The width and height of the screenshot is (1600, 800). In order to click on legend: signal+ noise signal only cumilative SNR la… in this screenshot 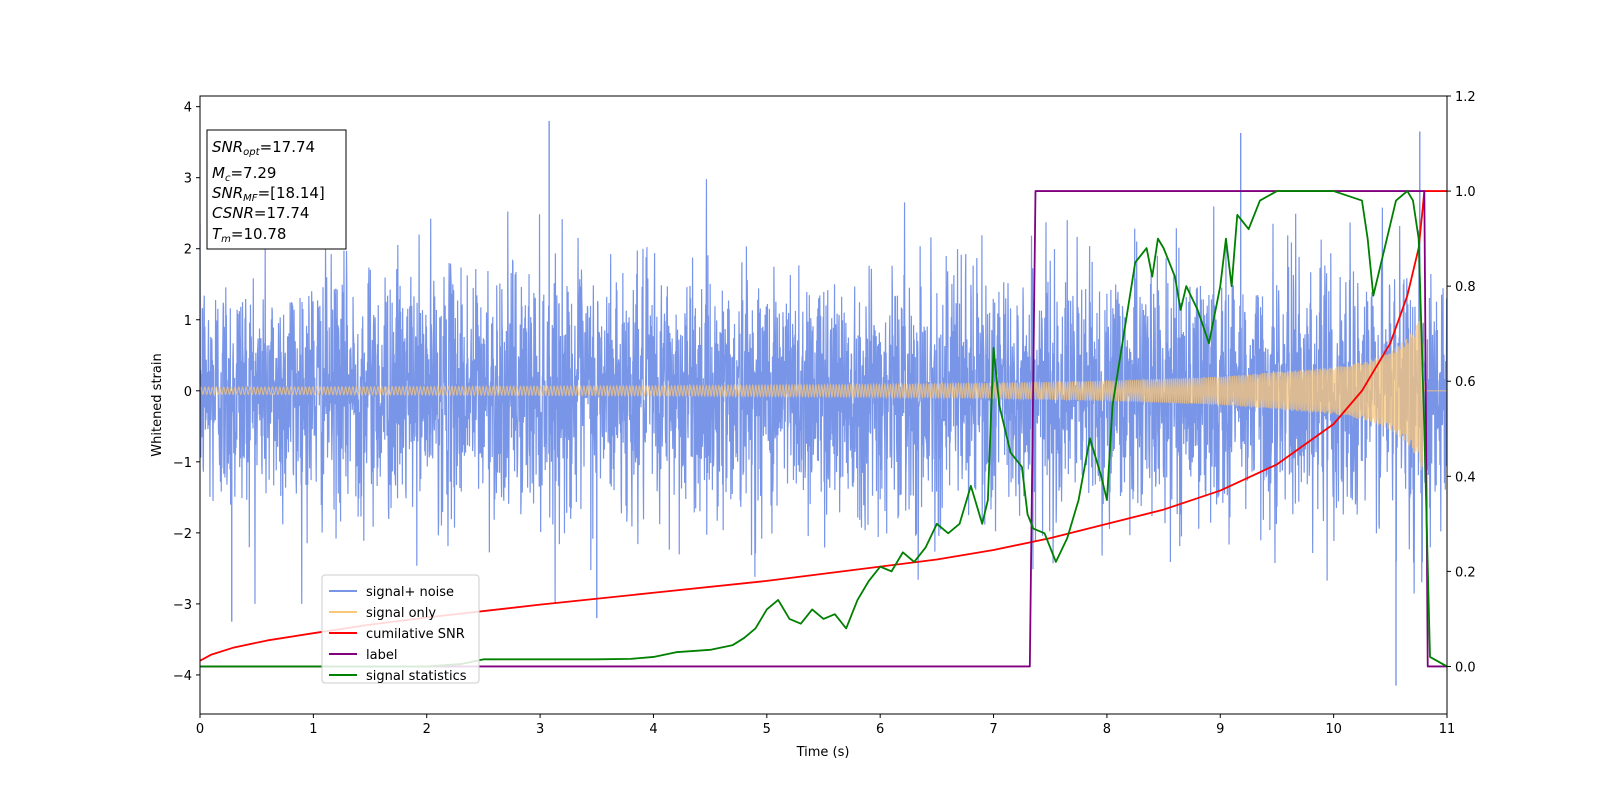, I will do `click(400, 629)`.